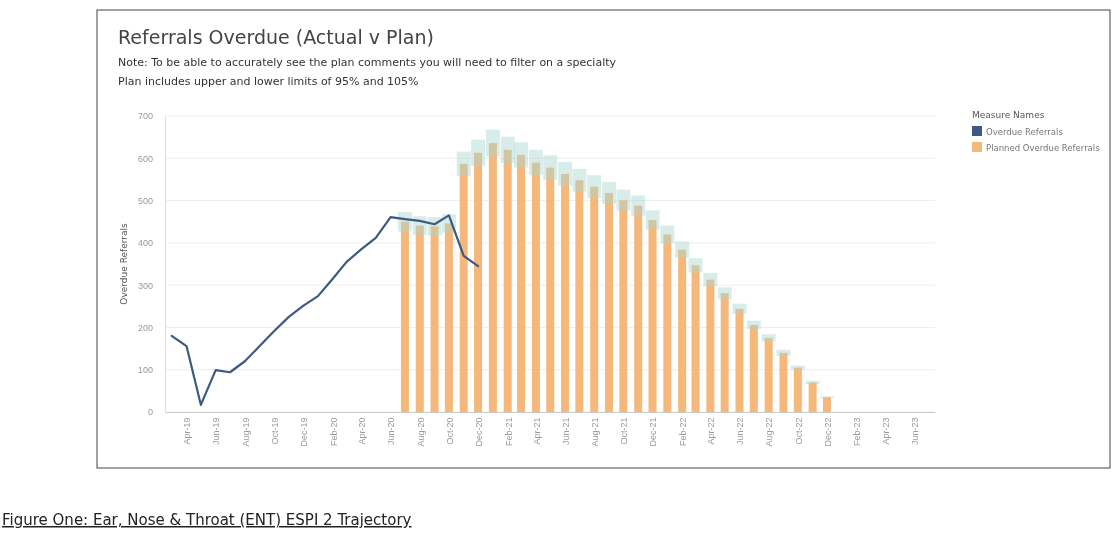 The image size is (1118, 536). What do you see at coordinates (478, 432) in the screenshot?
I see `x-tick-label: Dec-20` at bounding box center [478, 432].